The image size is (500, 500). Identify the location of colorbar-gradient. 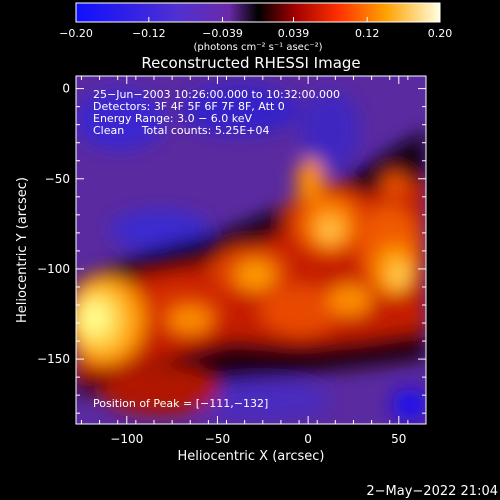
(258, 12).